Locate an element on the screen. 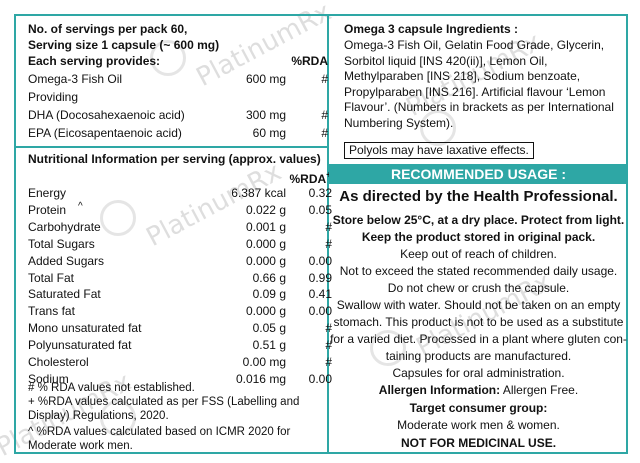 The width and height of the screenshot is (640, 463). nutrition-row-name: Carbohydrate is located at coordinates (64, 226).